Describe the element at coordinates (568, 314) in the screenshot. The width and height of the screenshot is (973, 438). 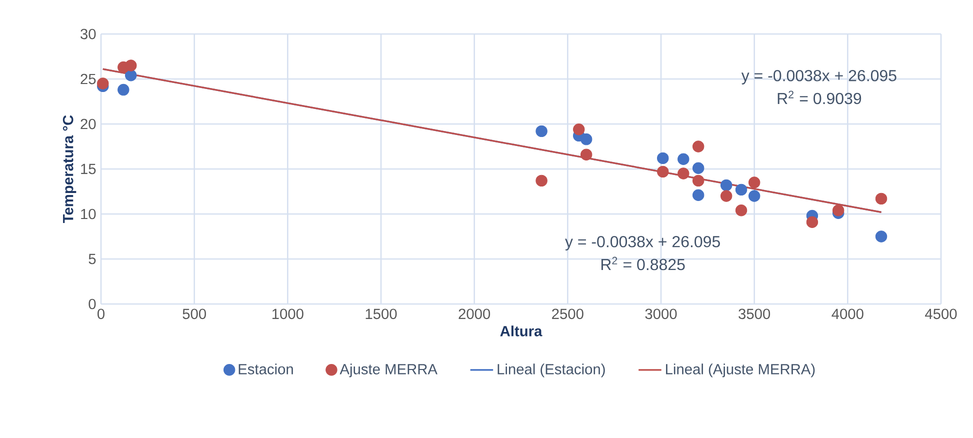
I see `x-tick-label: 2500` at that location.